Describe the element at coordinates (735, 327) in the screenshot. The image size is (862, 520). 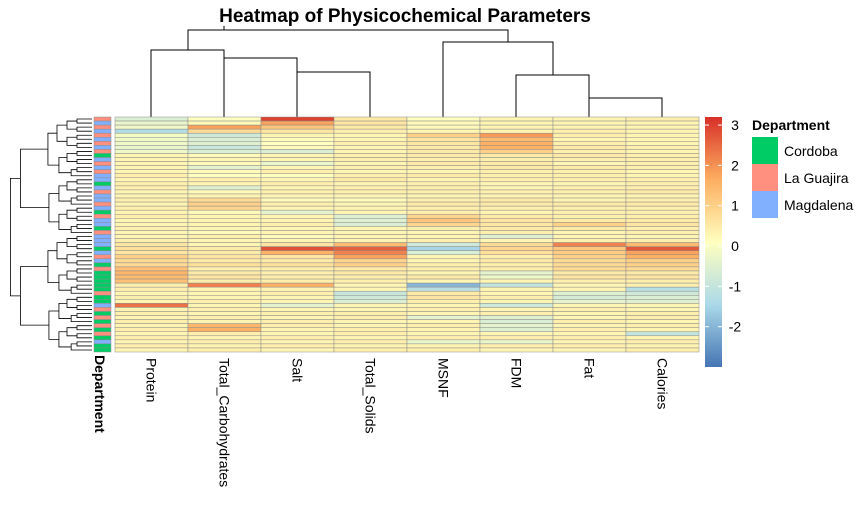
I see `color-scale-tick-label: -2` at that location.